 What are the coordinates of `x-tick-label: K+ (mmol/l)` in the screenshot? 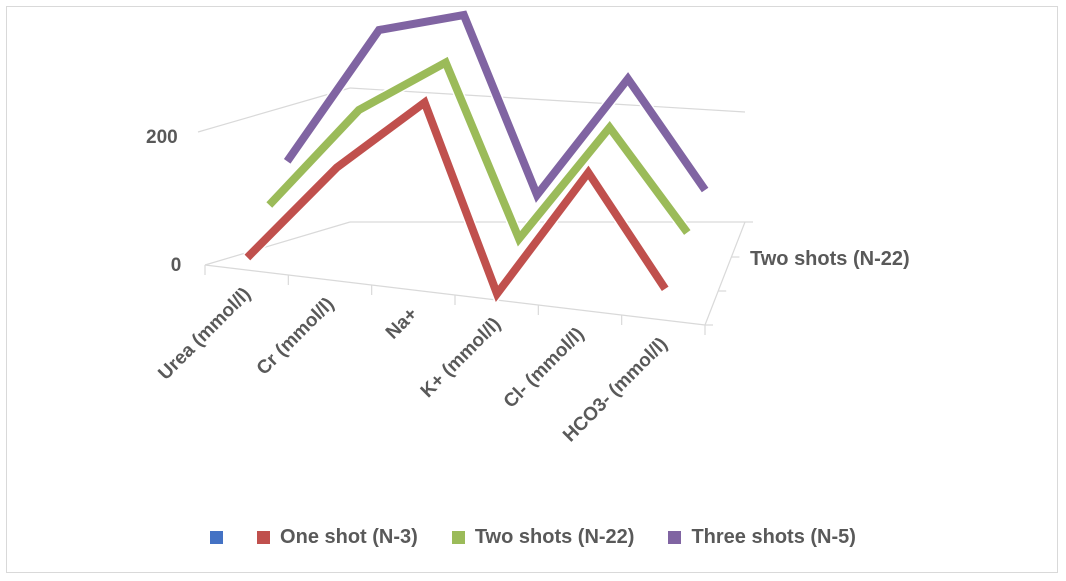 It's located at (461, 358).